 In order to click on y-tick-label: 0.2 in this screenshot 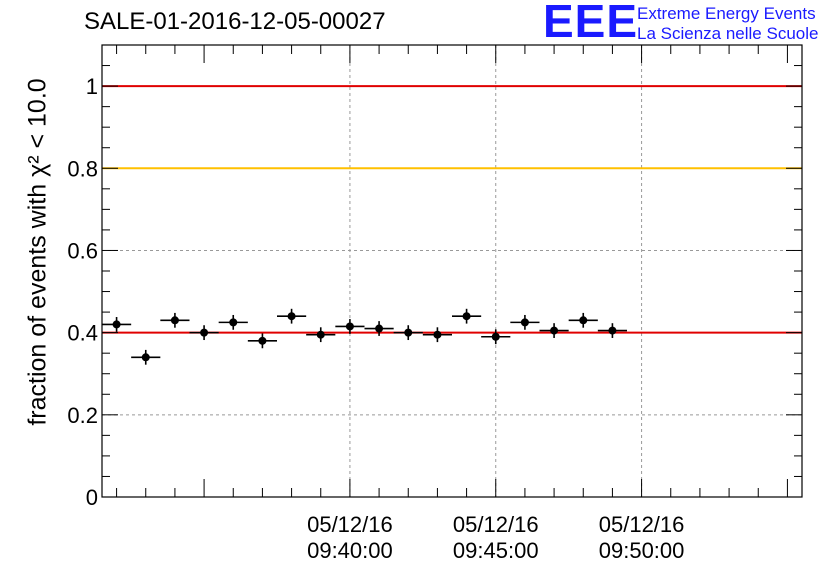, I will do `click(82, 415)`.